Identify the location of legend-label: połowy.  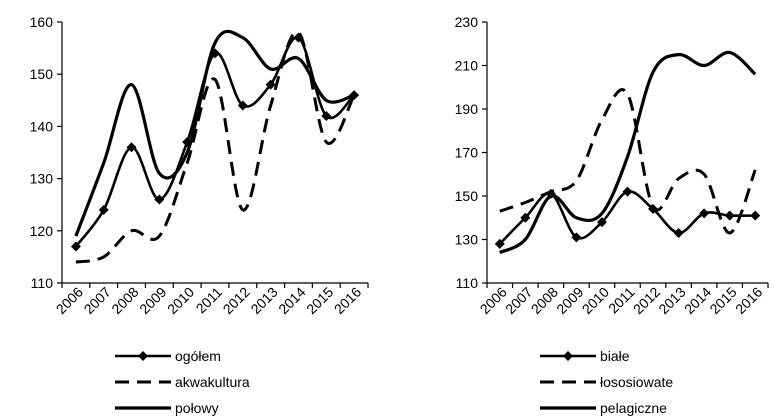
(197, 408).